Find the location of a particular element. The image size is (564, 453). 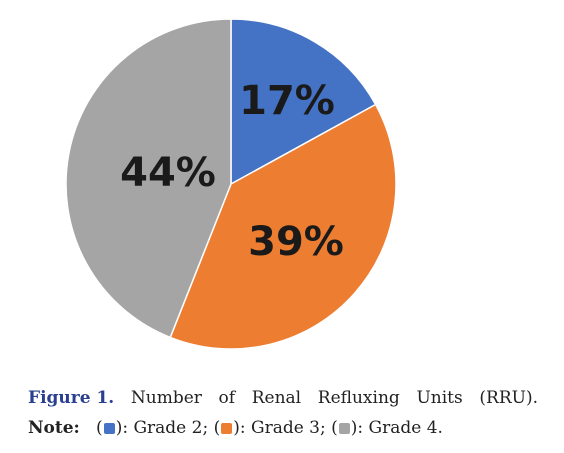

legend-item-grade-3: (): Grade 3; is located at coordinates (269, 428).